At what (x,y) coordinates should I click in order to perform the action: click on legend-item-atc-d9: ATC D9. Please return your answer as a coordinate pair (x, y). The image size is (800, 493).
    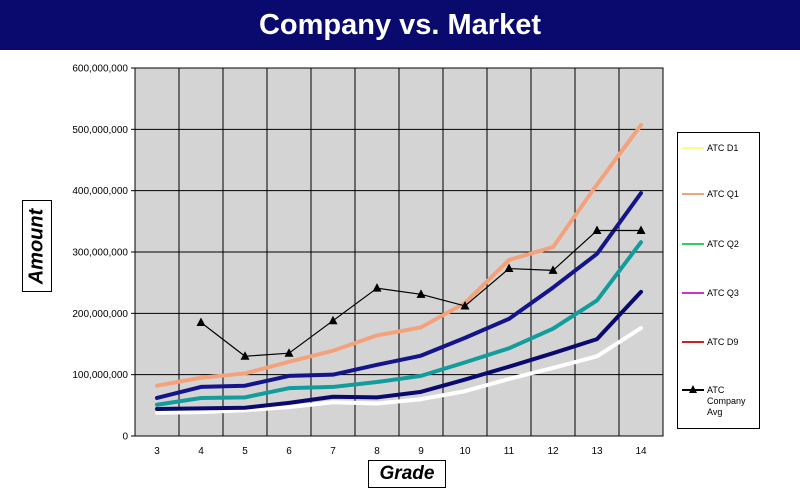
    Looking at the image, I should click on (720, 342).